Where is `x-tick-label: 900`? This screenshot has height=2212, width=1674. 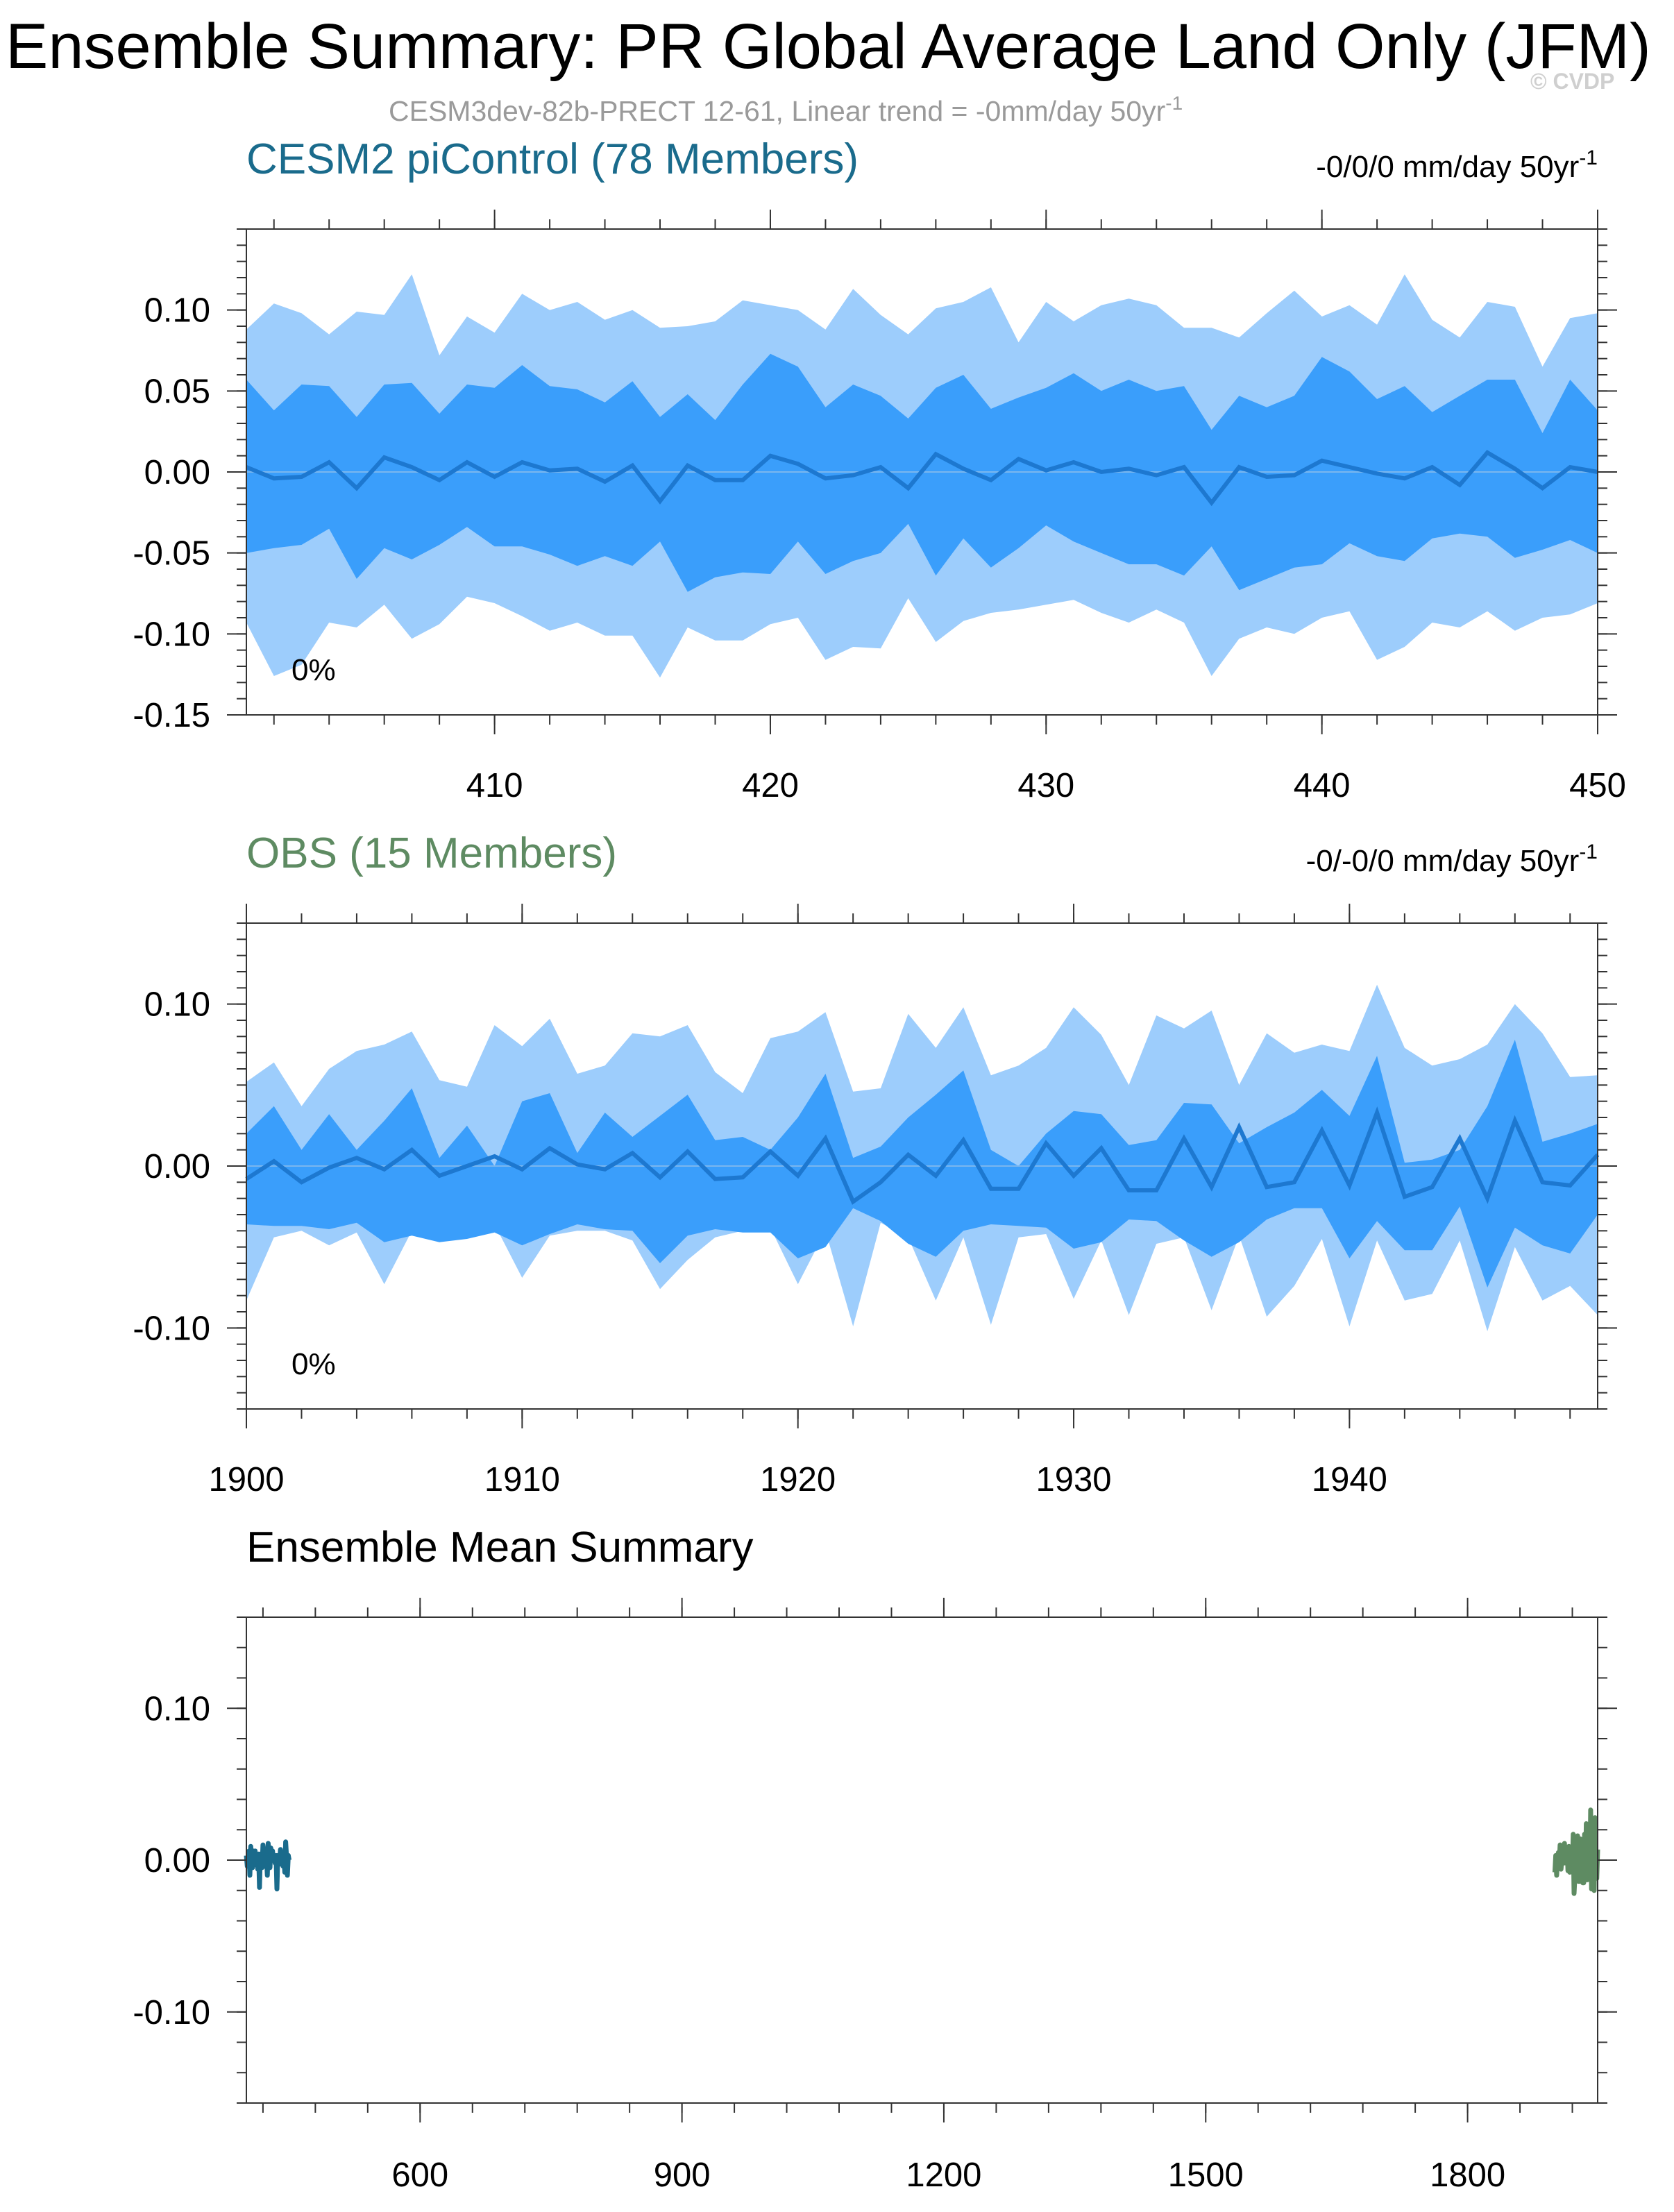 x-tick-label: 900 is located at coordinates (682, 2175).